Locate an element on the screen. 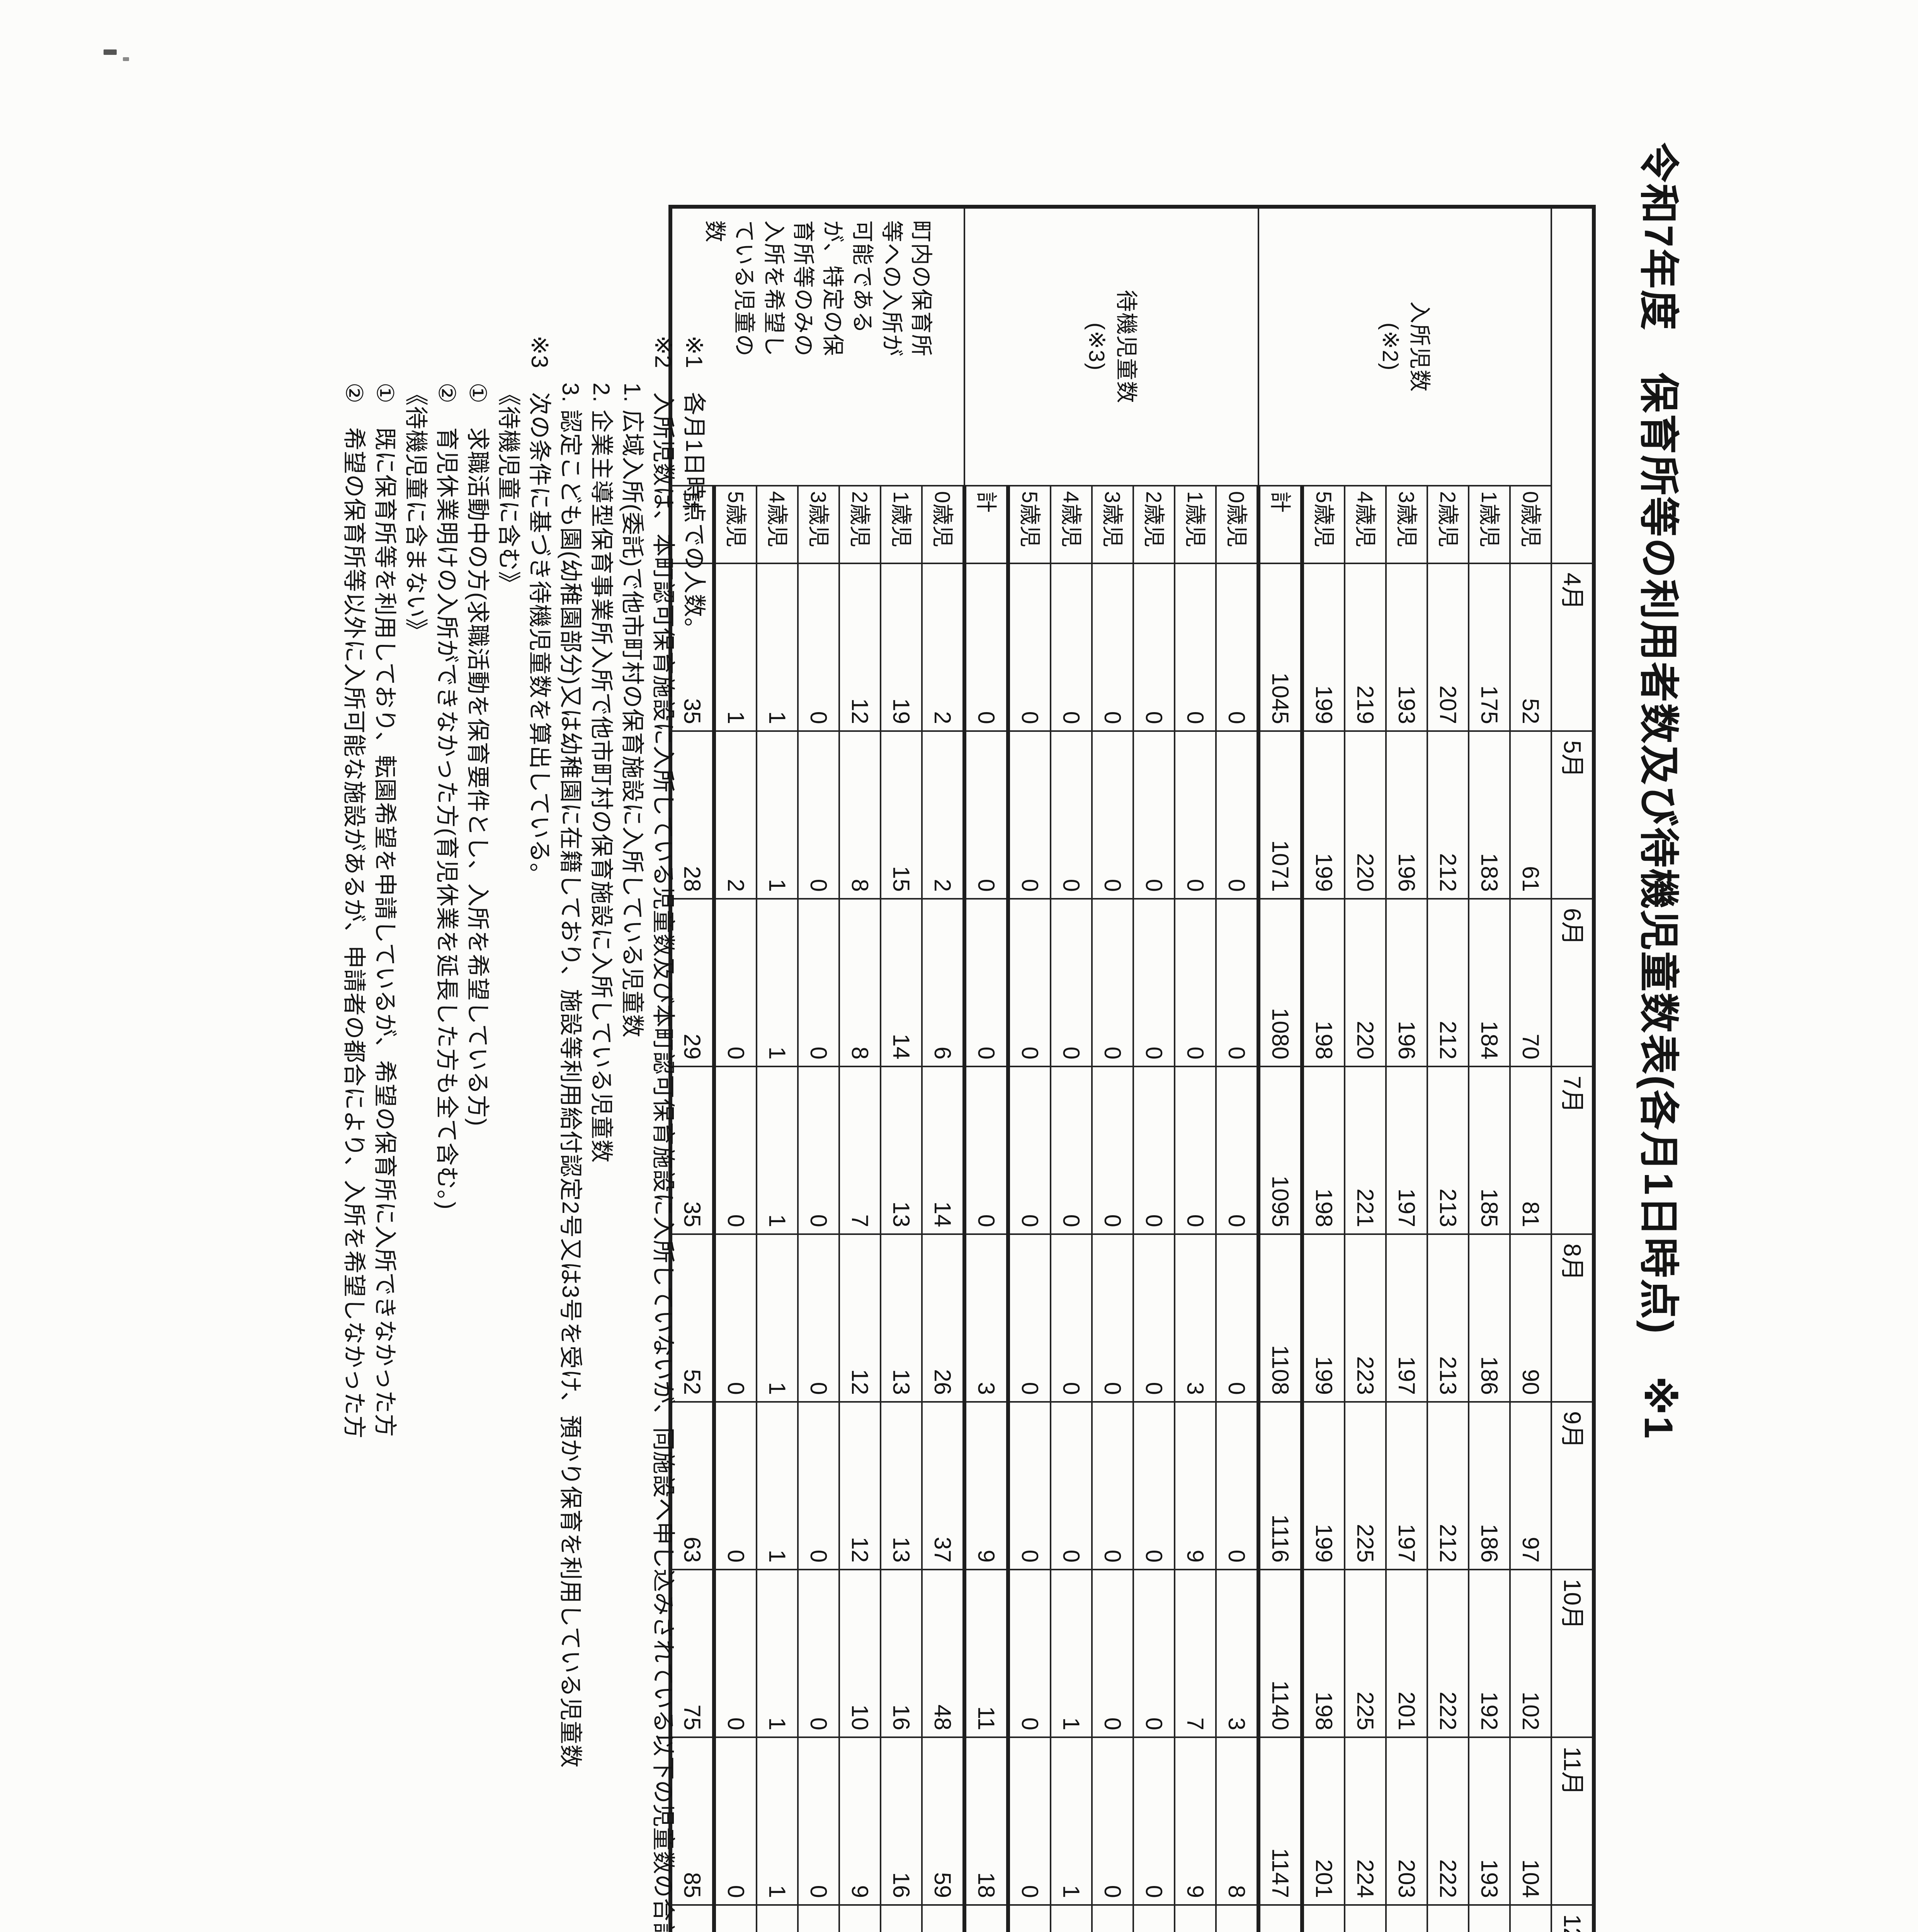 This screenshot has width=1918, height=1932. table-row: 待機児童数 (※3) 0歳児 0 0 0 0 0 0 3 8 is located at coordinates (1111, 1070).